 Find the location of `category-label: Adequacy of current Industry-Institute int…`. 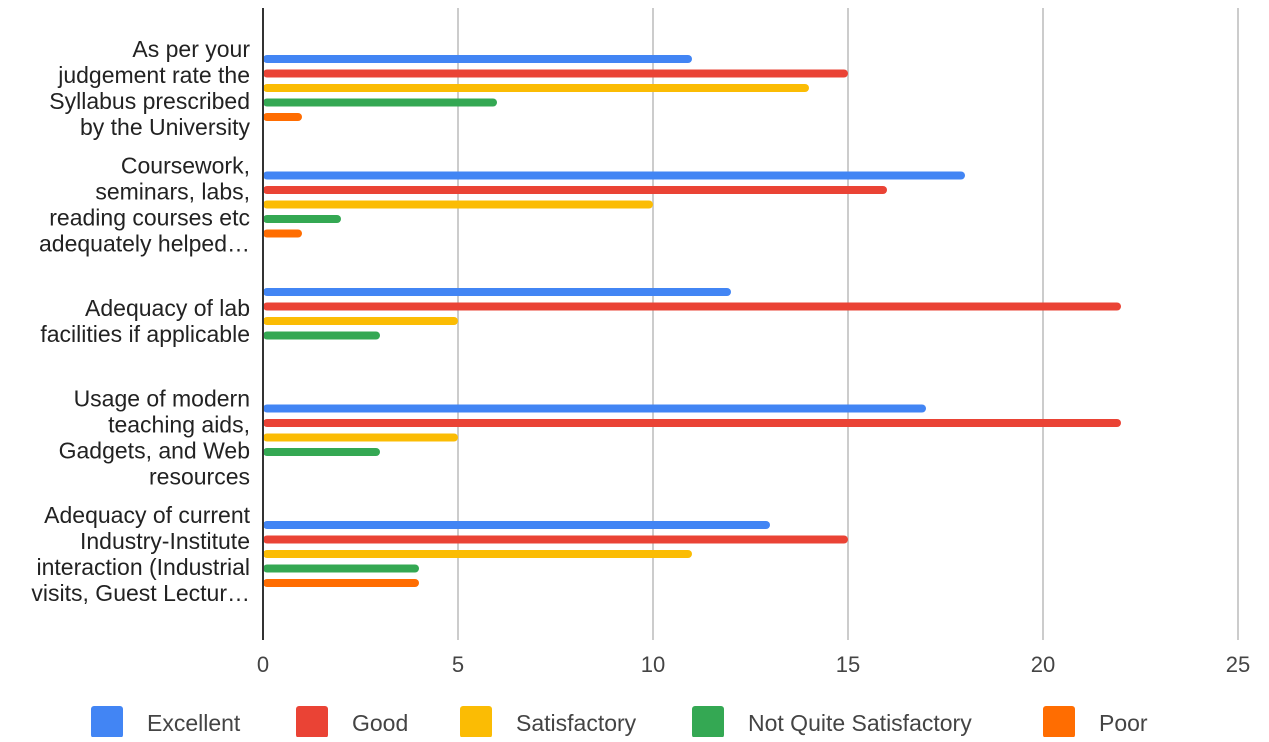

category-label: Adequacy of current Industry-Institute int… is located at coordinates (140, 554).